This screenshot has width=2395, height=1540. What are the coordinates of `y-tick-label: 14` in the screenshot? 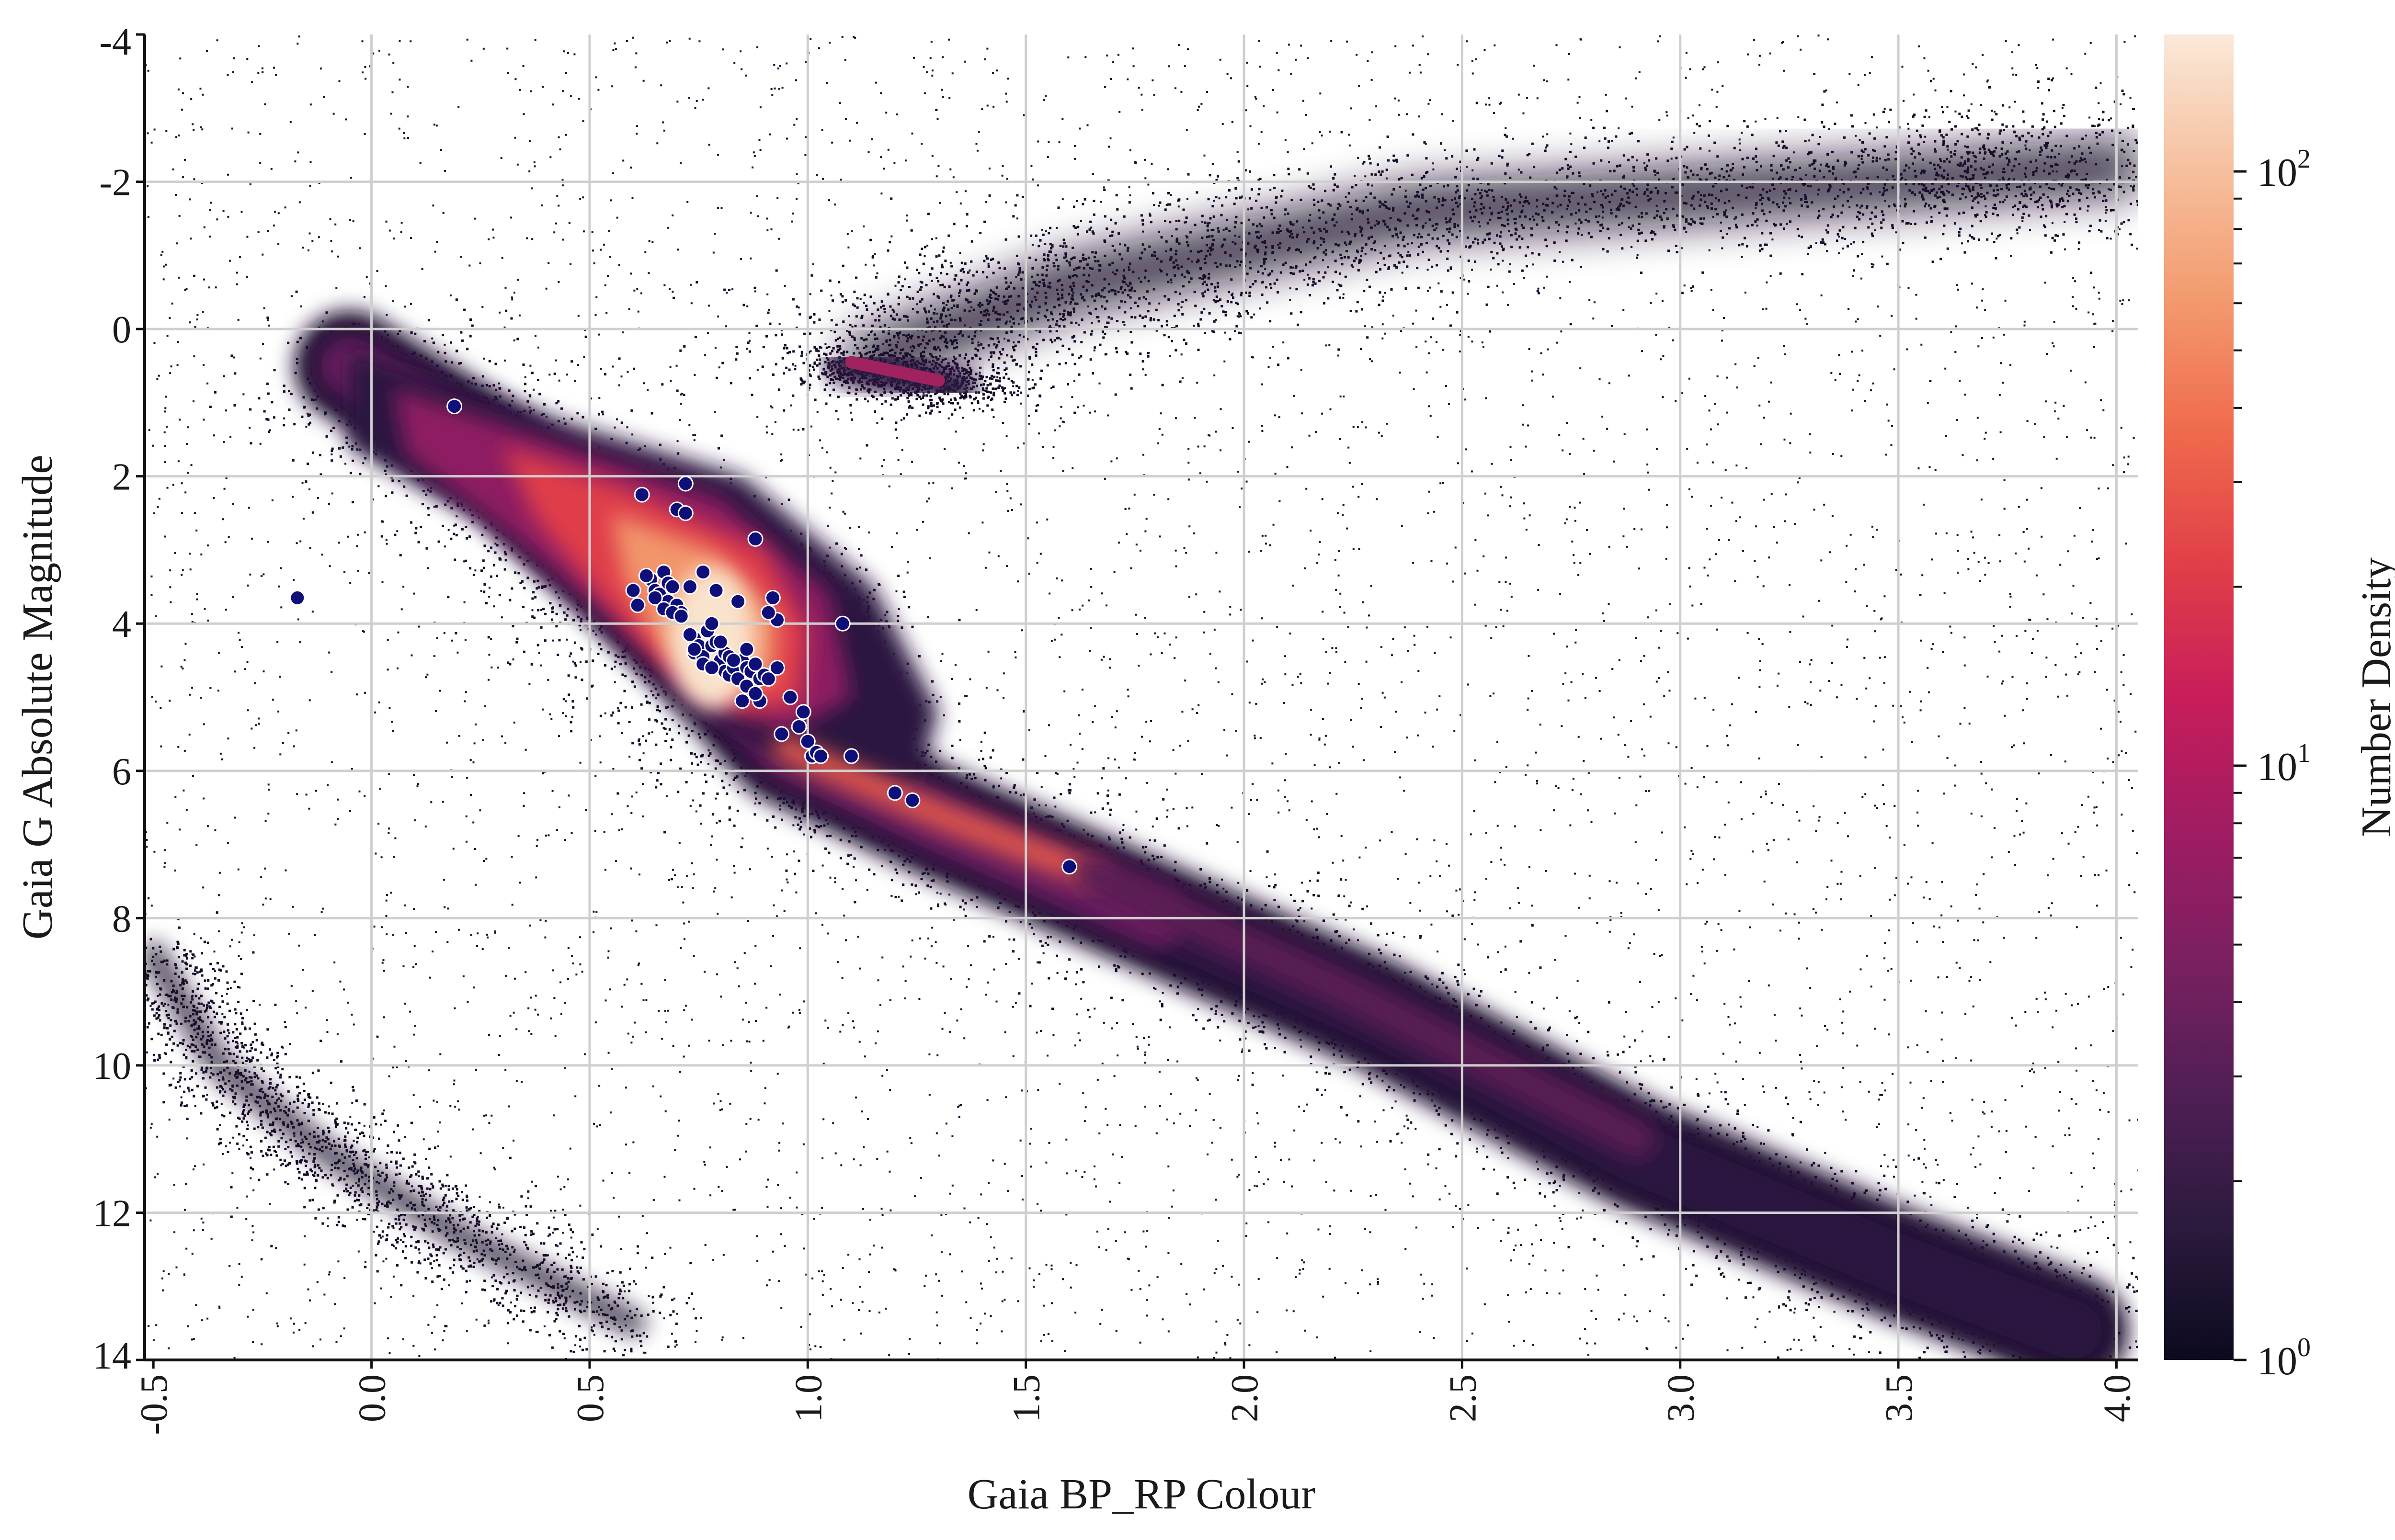 It's located at (112, 1356).